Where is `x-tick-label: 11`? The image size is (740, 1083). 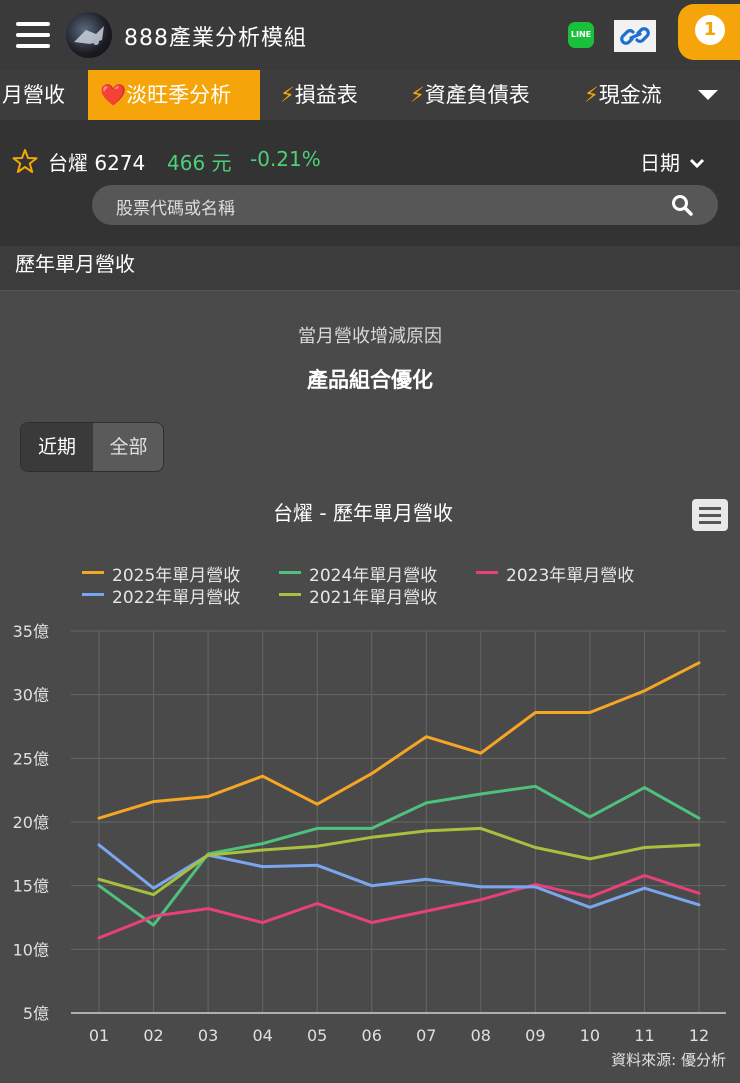
x-tick-label: 11 is located at coordinates (644, 1035).